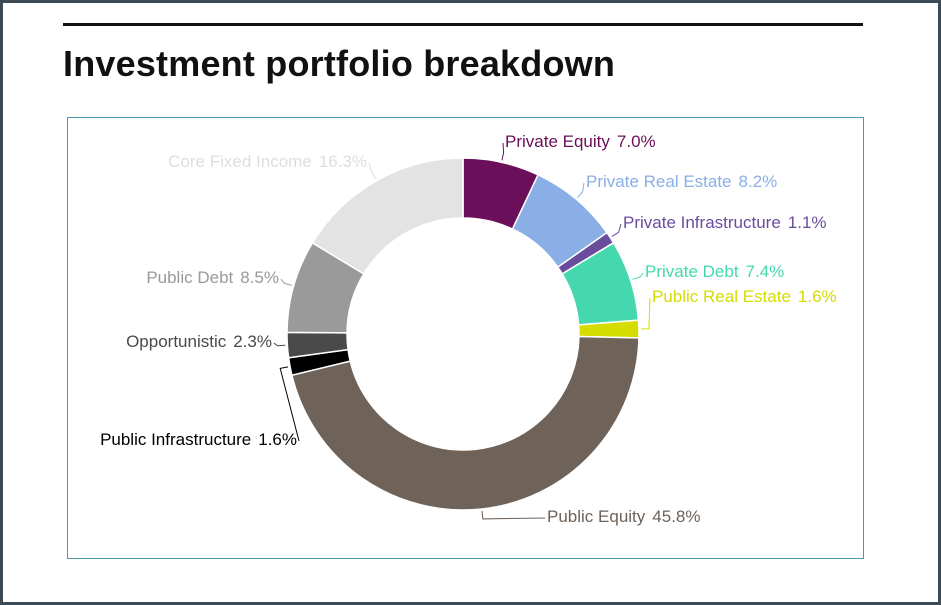 The image size is (941, 605). I want to click on category-name: Private Equity, so click(557, 141).